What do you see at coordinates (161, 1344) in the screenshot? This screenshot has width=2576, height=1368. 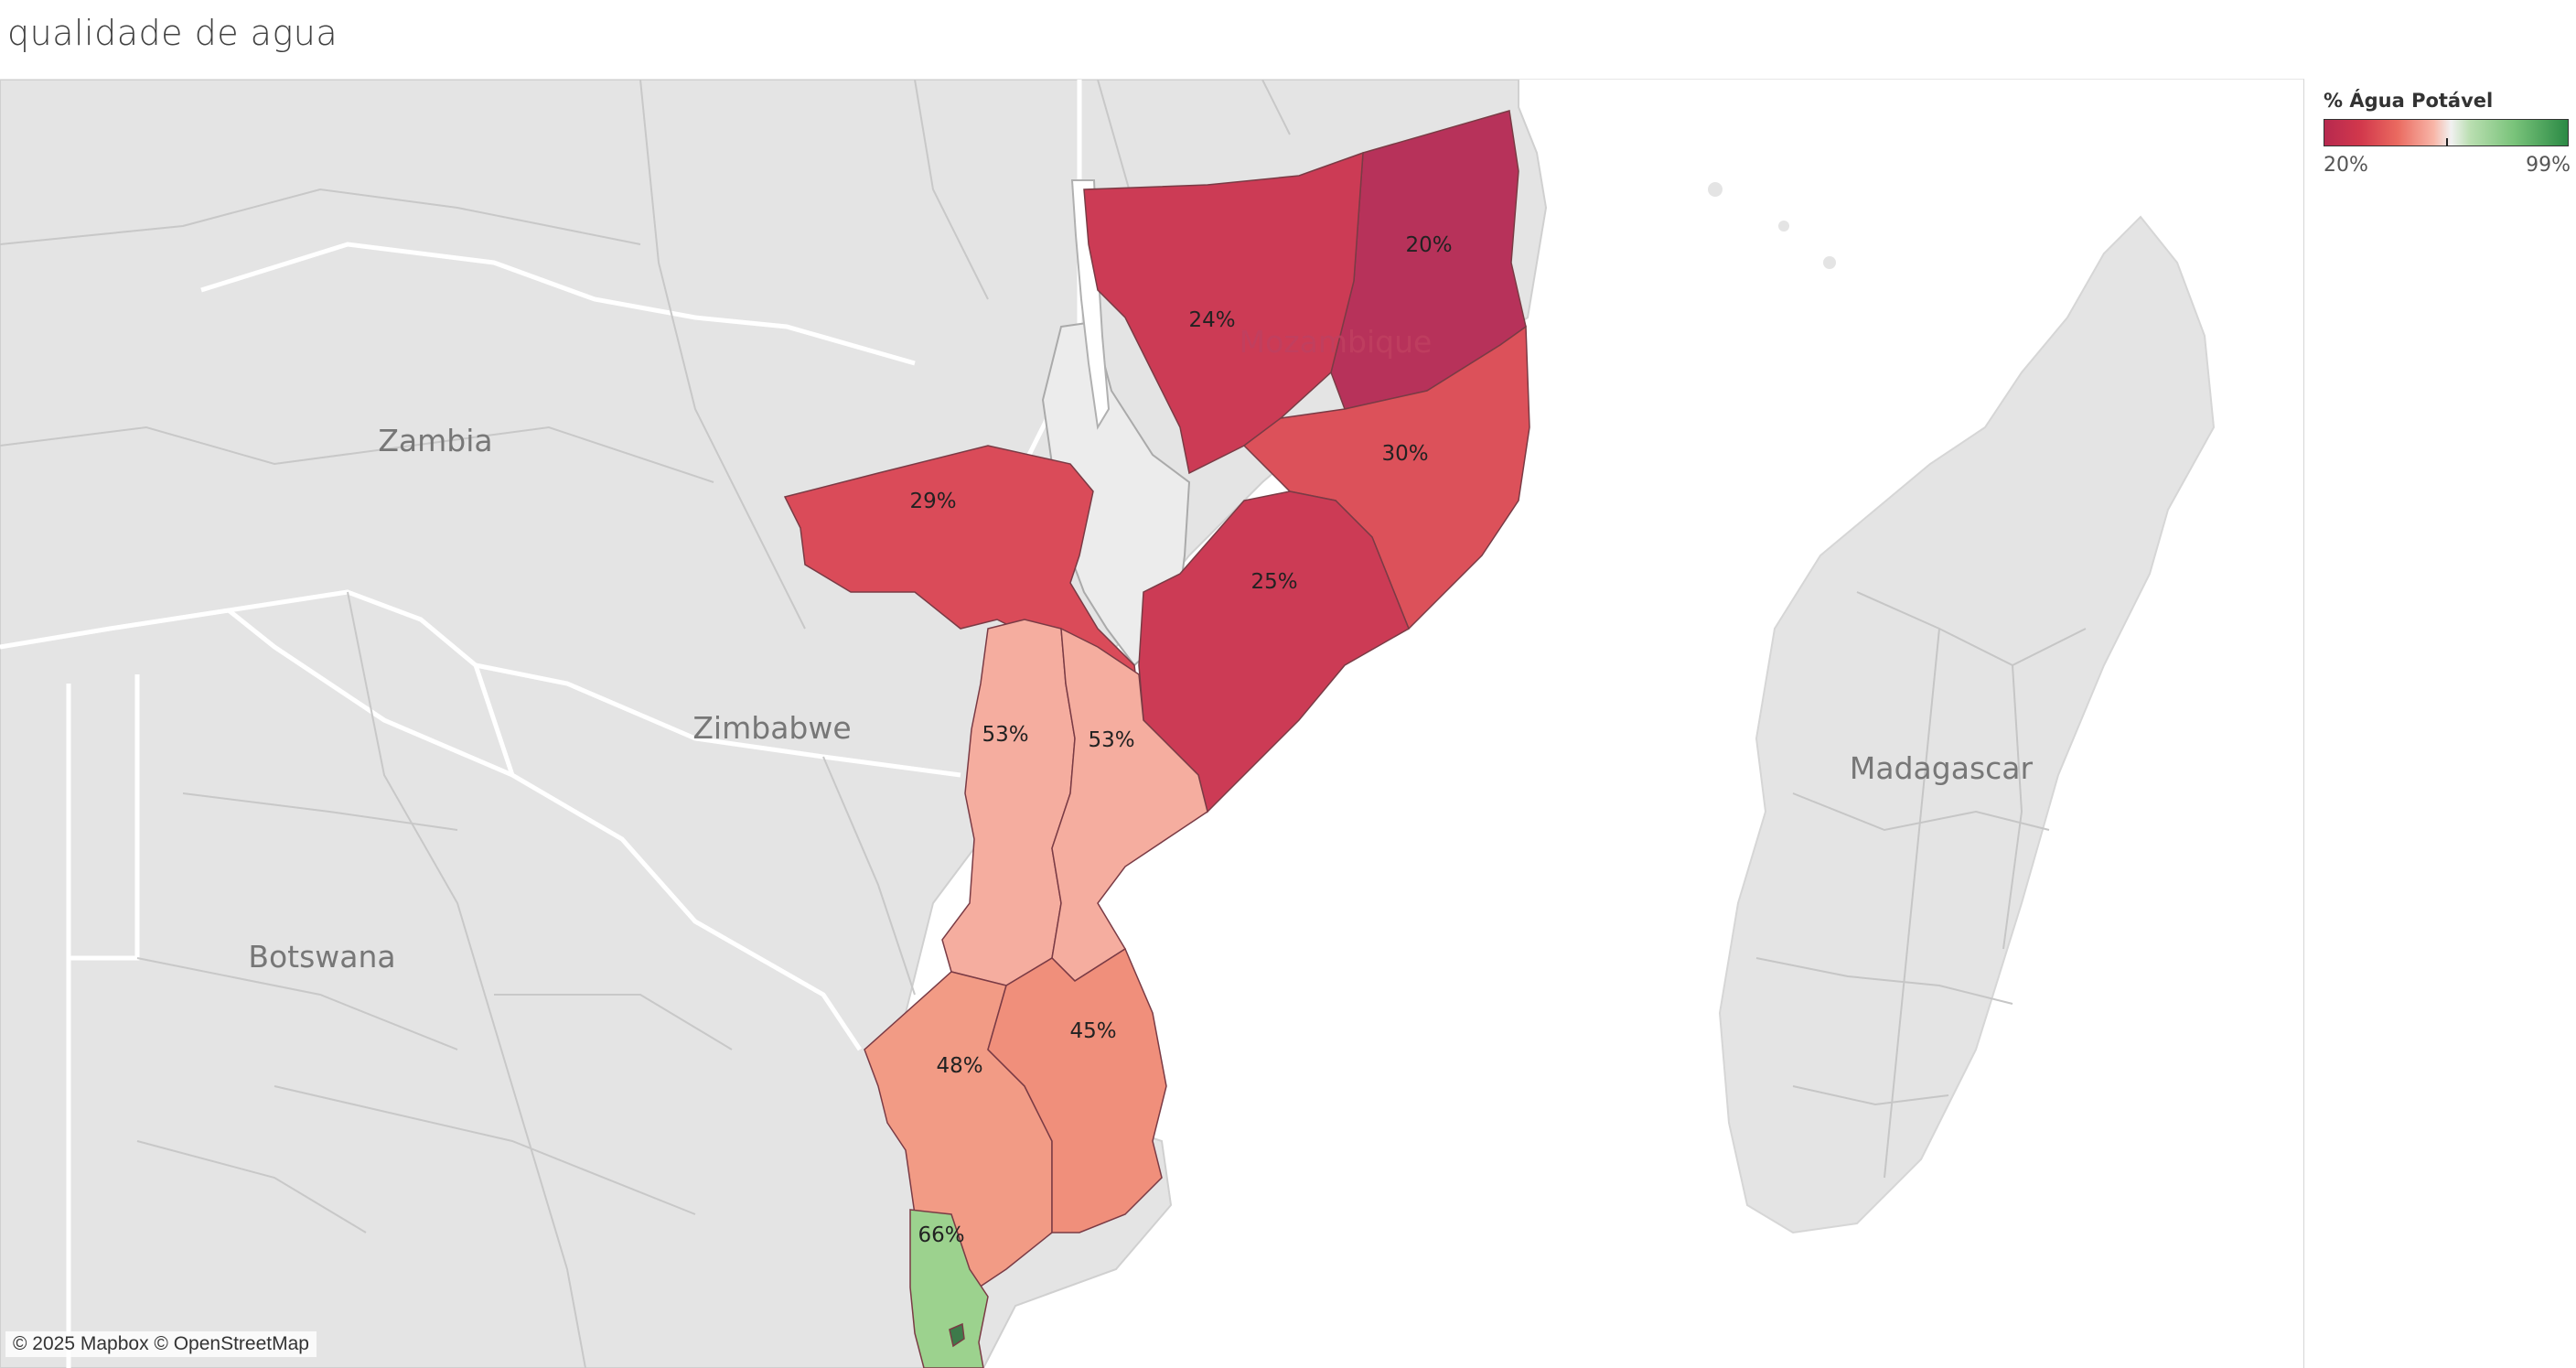 I see `map-attribution: © 2025 Mapbox © OpenStreetMap` at bounding box center [161, 1344].